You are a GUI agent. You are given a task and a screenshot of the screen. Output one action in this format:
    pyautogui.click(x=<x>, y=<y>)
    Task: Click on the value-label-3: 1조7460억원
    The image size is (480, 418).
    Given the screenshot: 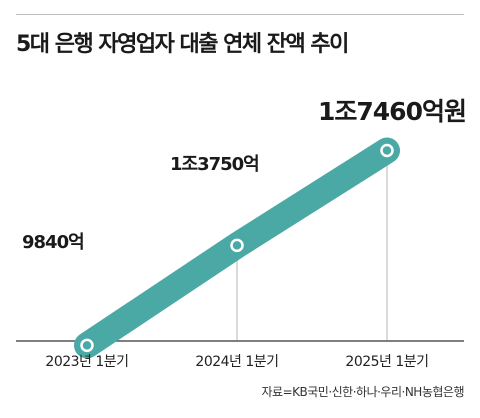 What is the action you would take?
    pyautogui.click(x=392, y=111)
    